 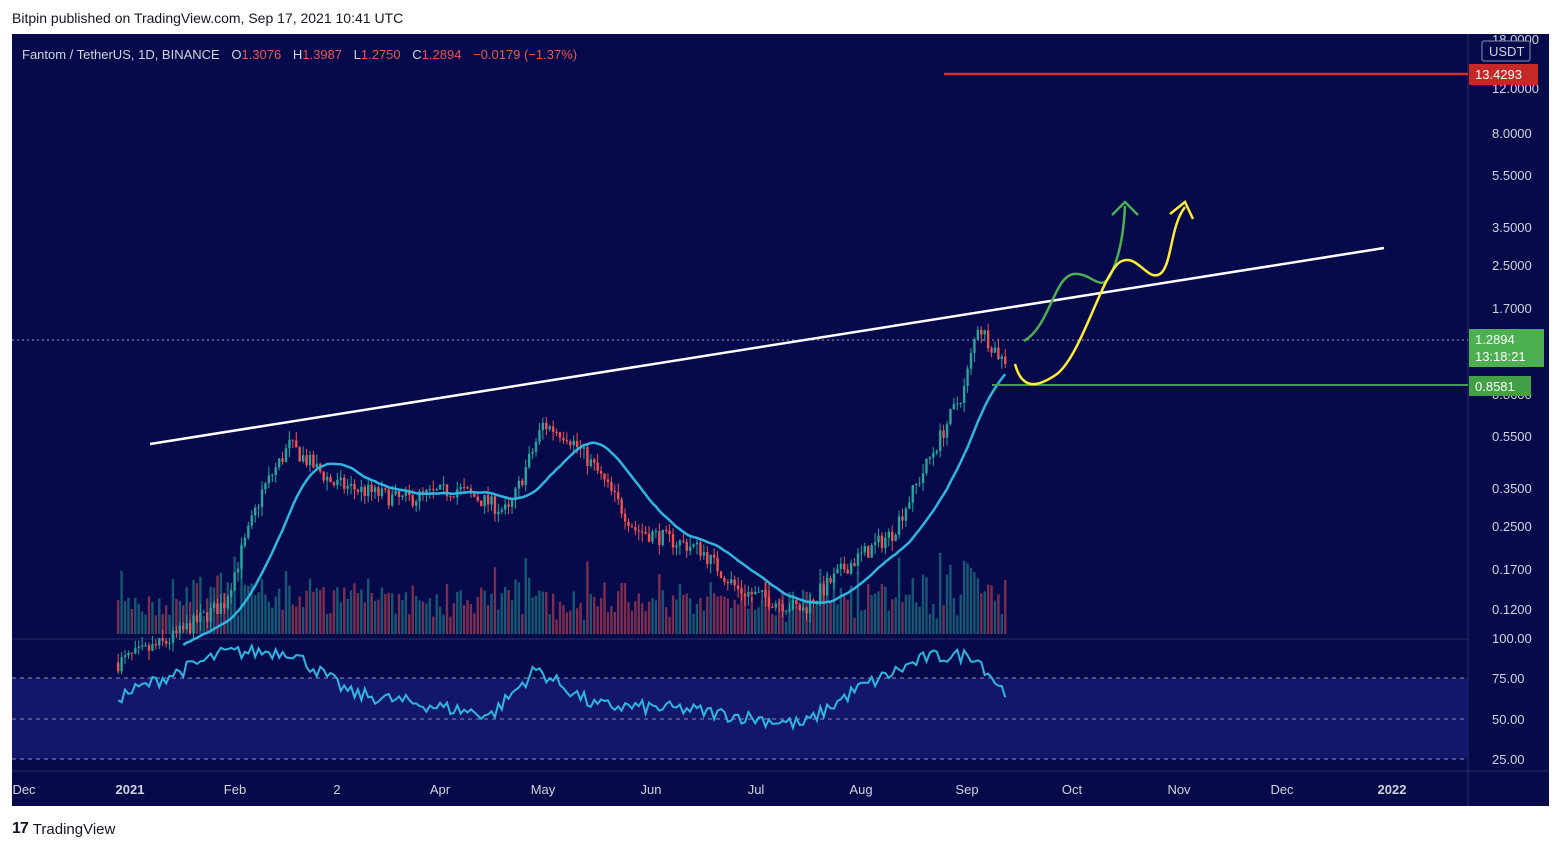 What do you see at coordinates (1508, 678) in the screenshot?
I see `rsi-label: 75.00` at bounding box center [1508, 678].